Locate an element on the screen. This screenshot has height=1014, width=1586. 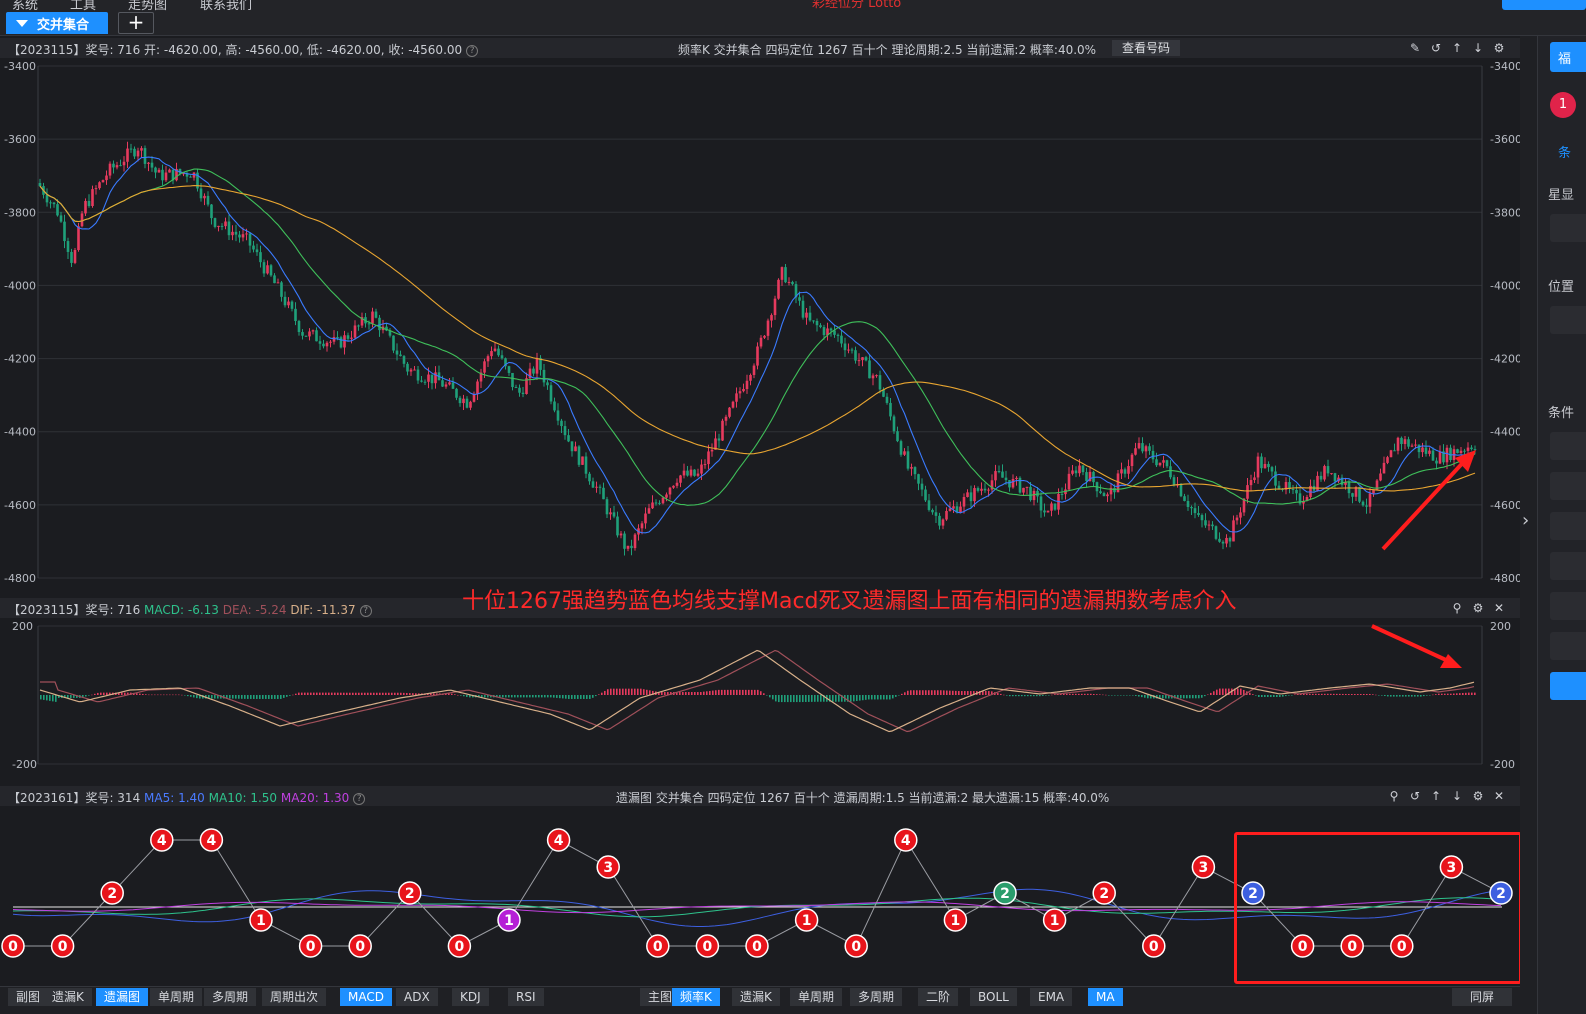
view-numbers-button: 查看号码 is located at coordinates (1146, 48).